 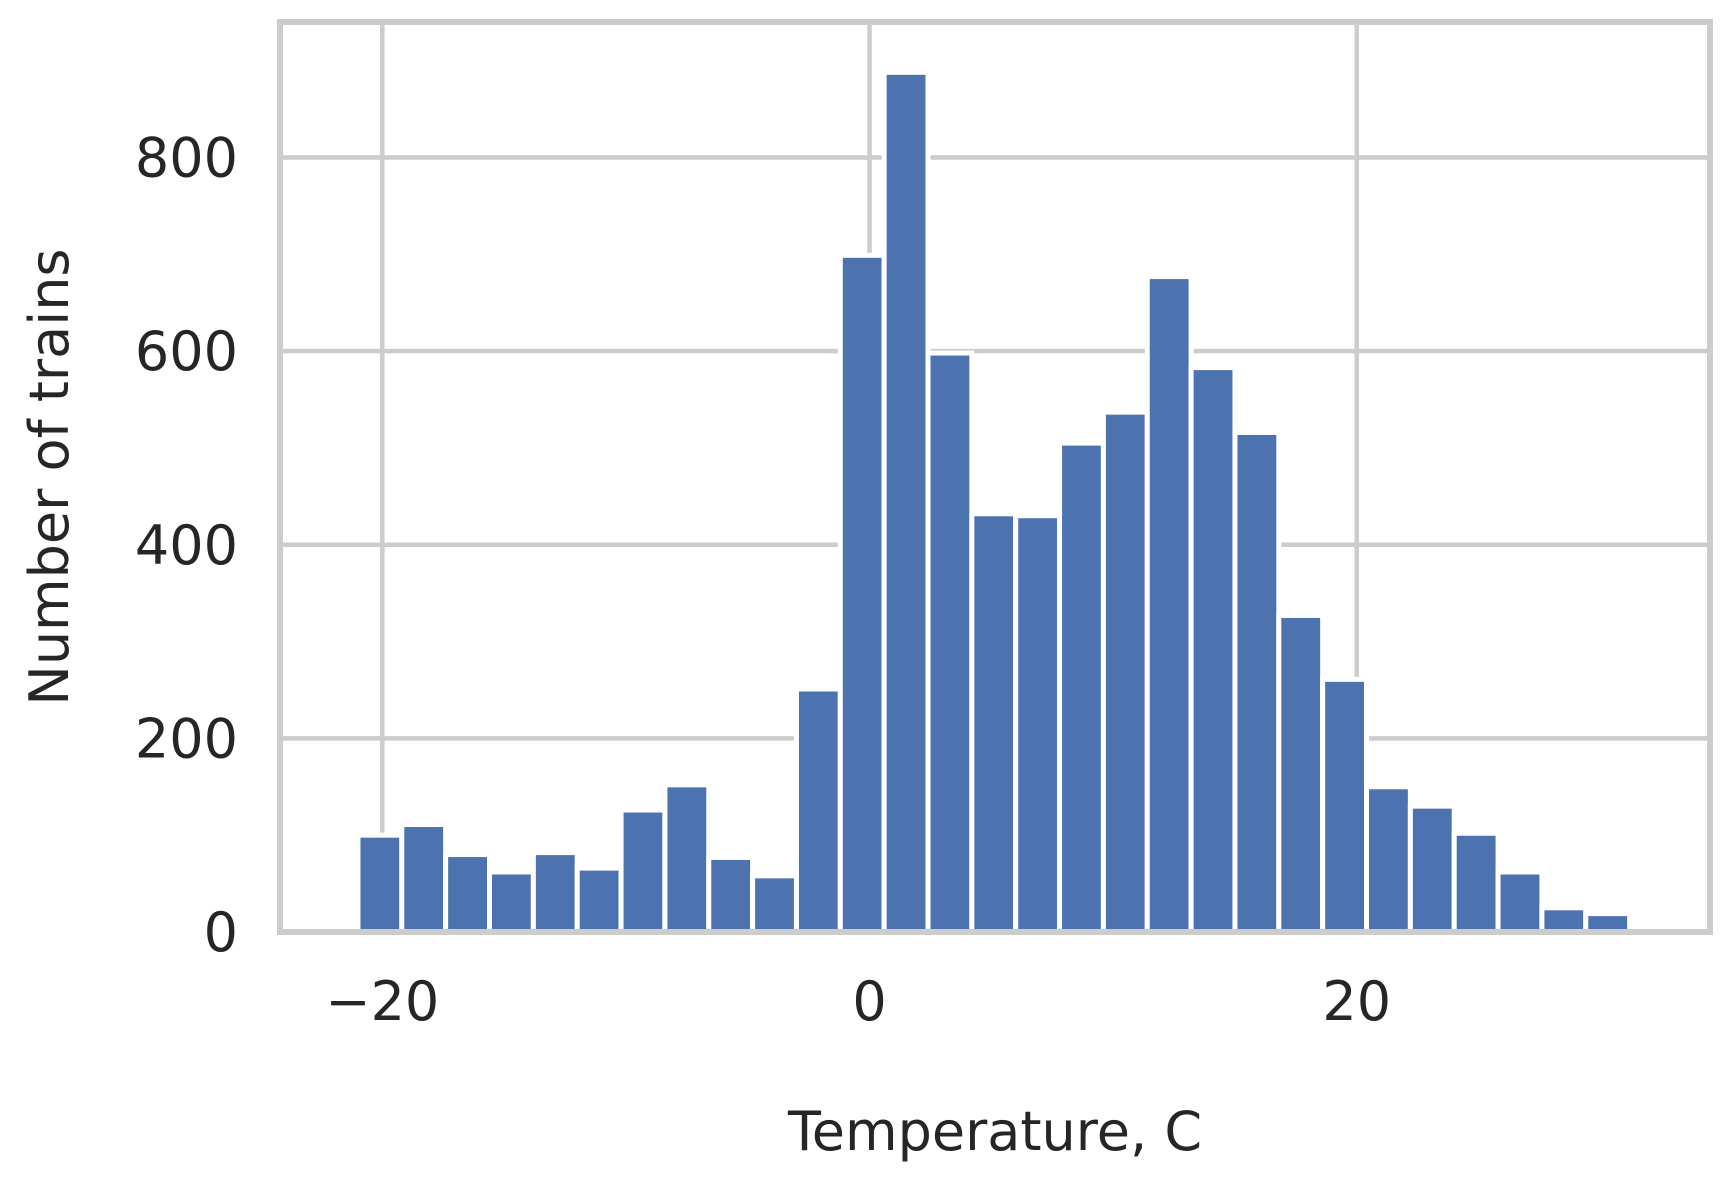 What do you see at coordinates (994, 1131) in the screenshot?
I see `x-axis-label: Temperature, C` at bounding box center [994, 1131].